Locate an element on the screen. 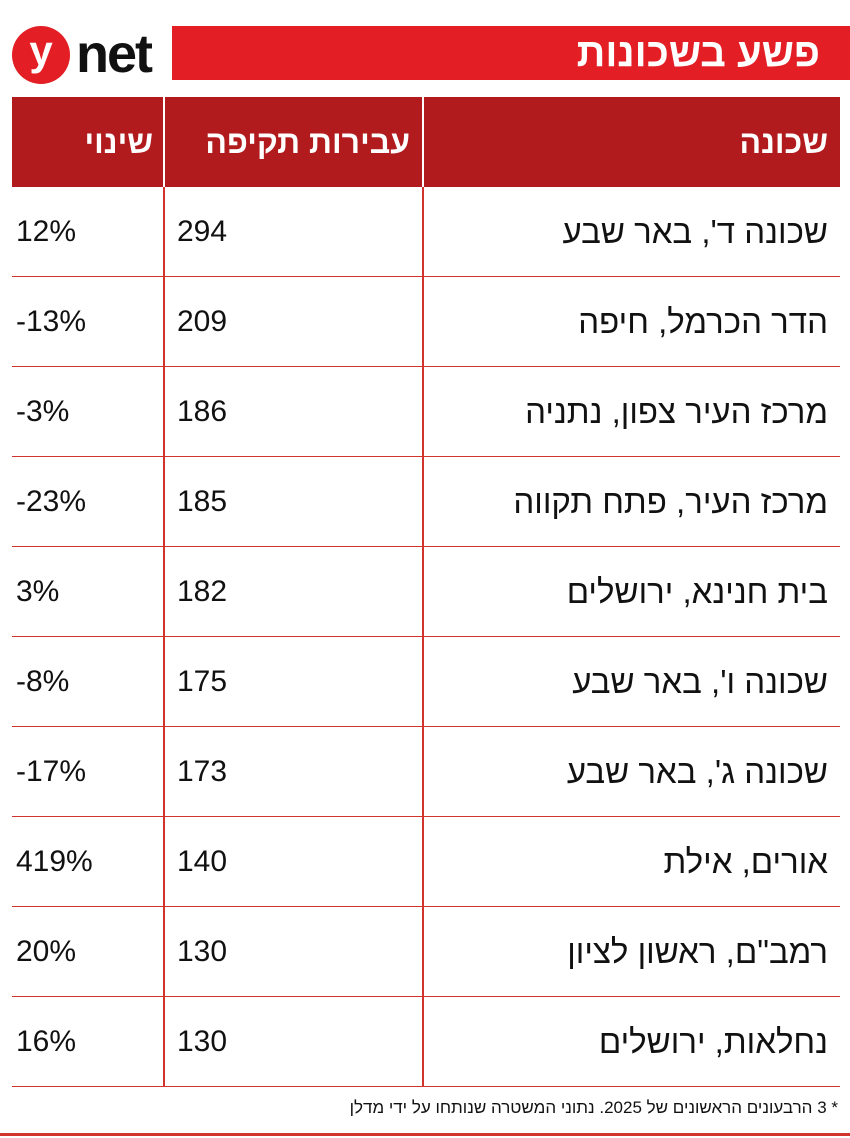 This screenshot has width=850, height=1138. cell-neighborhood: שכונה ג', באר שבע is located at coordinates (631, 771).